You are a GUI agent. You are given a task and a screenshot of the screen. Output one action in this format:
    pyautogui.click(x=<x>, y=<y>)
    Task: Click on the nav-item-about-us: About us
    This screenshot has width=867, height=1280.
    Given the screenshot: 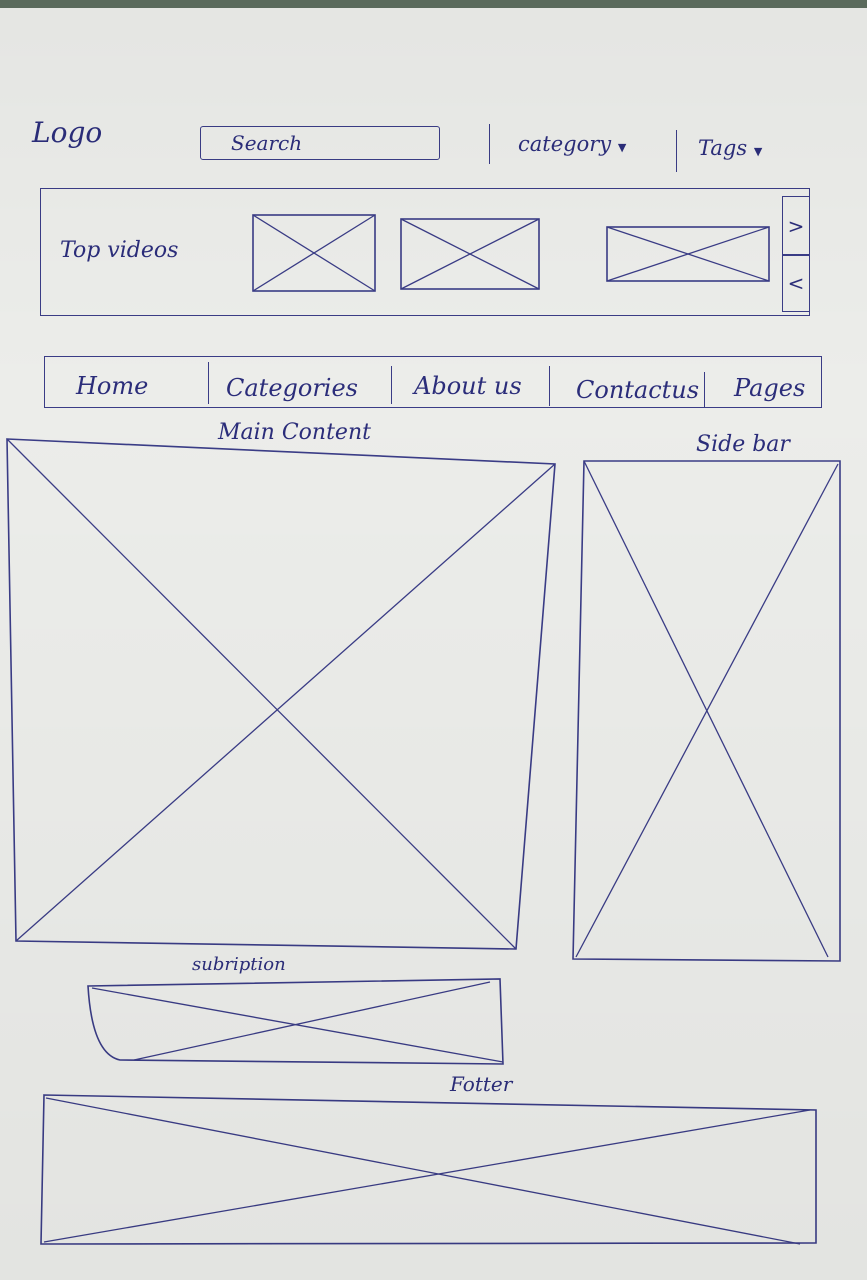 What is the action you would take?
    pyautogui.click(x=468, y=386)
    